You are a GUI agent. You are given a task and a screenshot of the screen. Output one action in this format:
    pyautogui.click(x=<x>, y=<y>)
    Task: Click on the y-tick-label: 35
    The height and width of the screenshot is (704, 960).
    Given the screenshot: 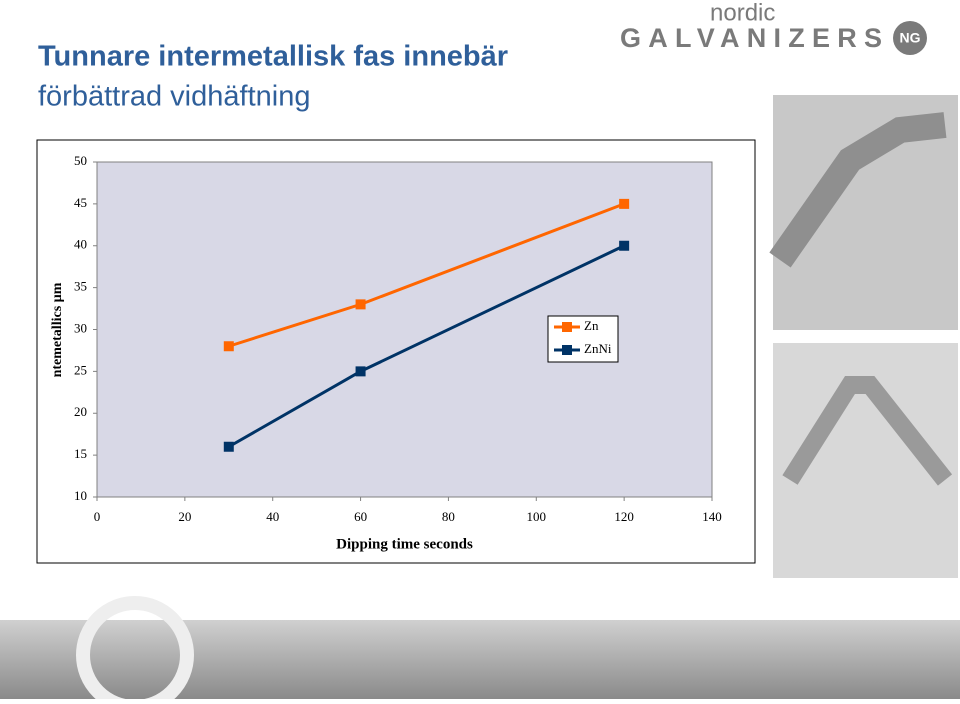 What is the action you would take?
    pyautogui.click(x=80, y=286)
    